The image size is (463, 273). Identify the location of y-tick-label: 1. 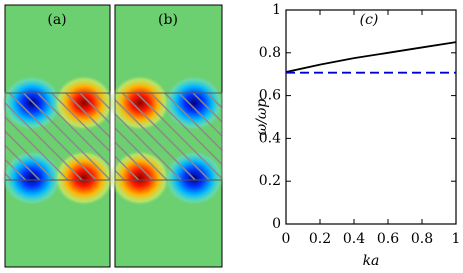
(276, 10).